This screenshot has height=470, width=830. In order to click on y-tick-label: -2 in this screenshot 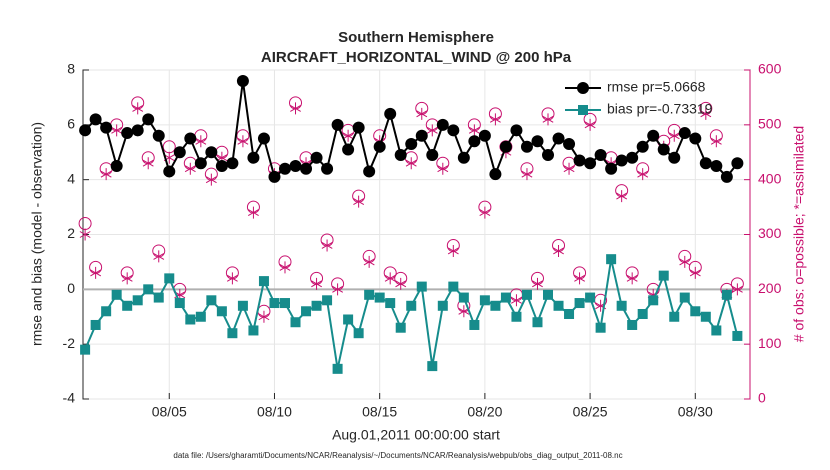, I will do `click(69, 343)`.